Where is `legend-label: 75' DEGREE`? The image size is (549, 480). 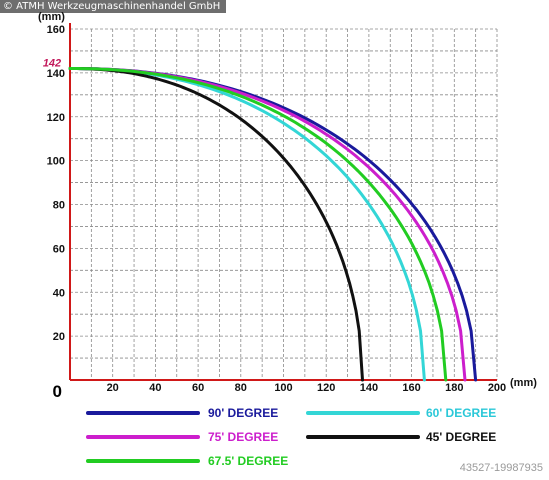
legend-label: 75' DEGREE is located at coordinates (243, 437).